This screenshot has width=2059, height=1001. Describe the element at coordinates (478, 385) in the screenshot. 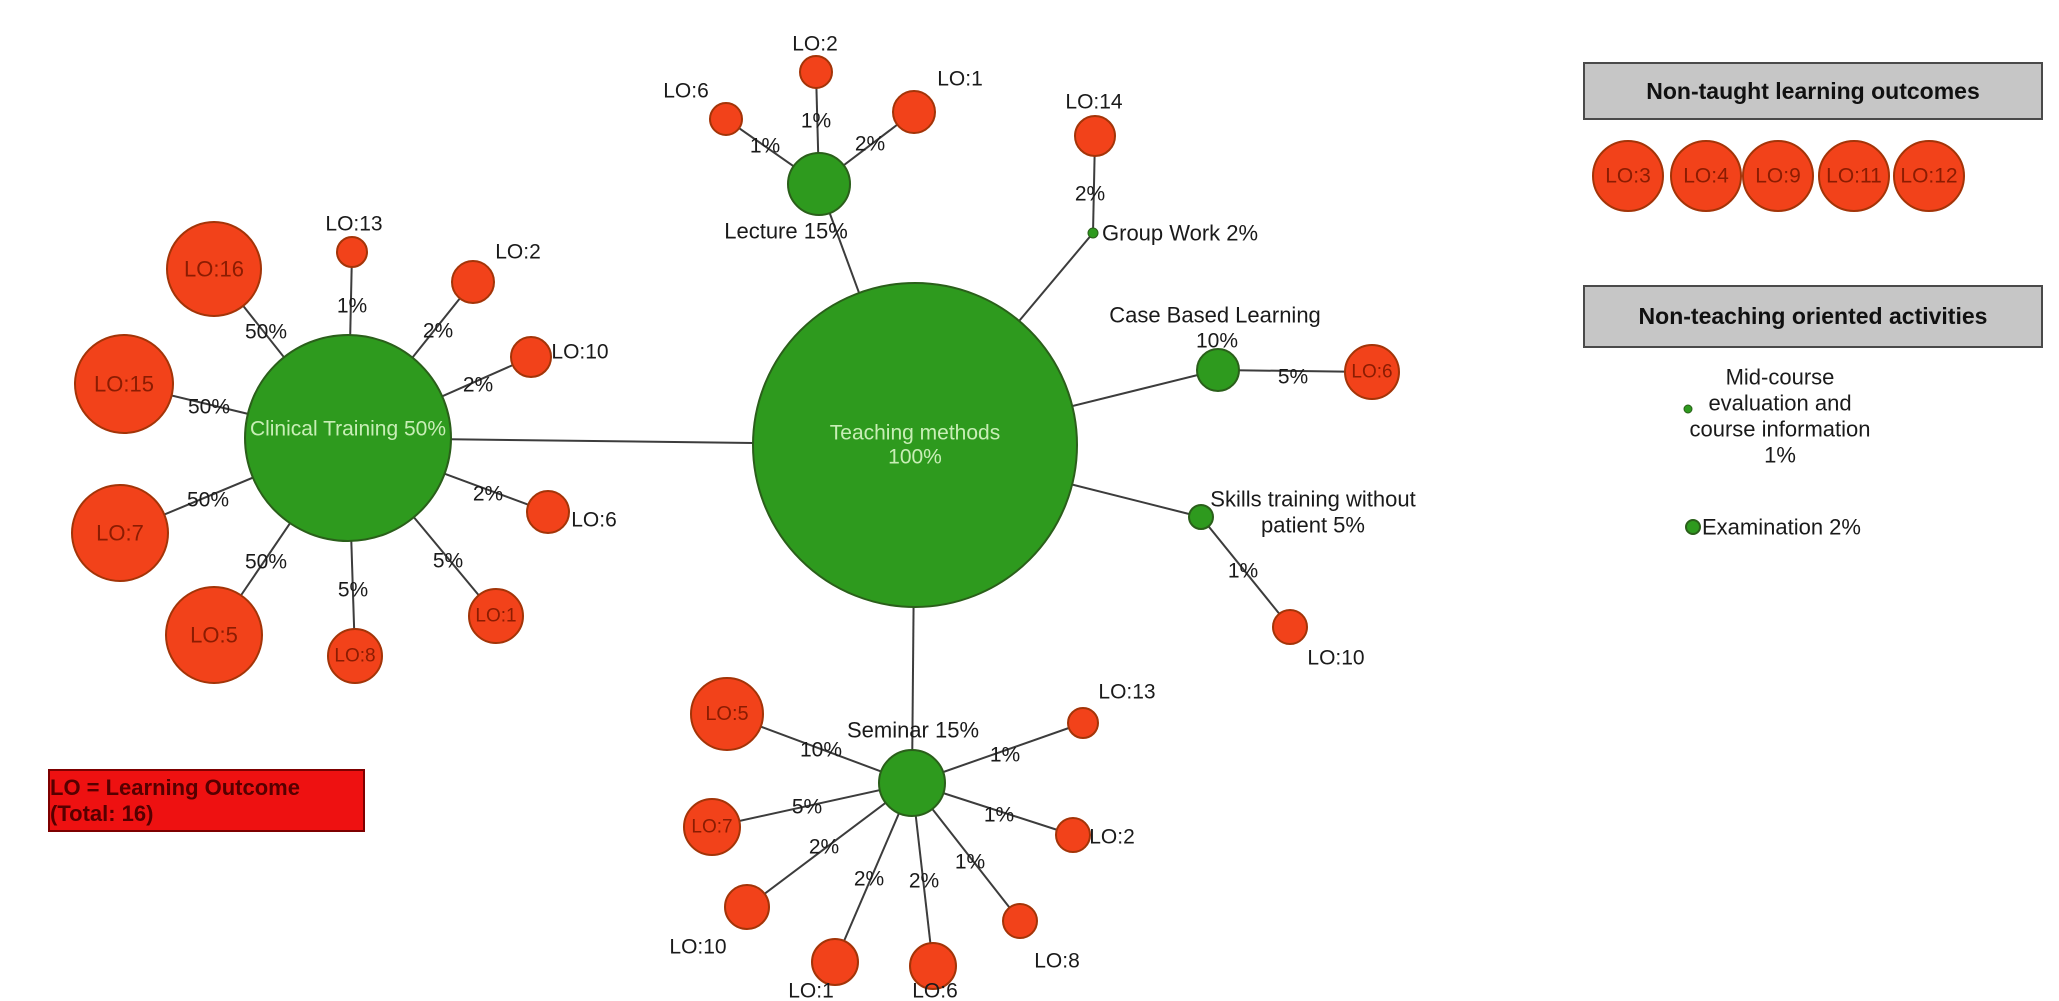

I see `diagram-label-8: 2%` at that location.